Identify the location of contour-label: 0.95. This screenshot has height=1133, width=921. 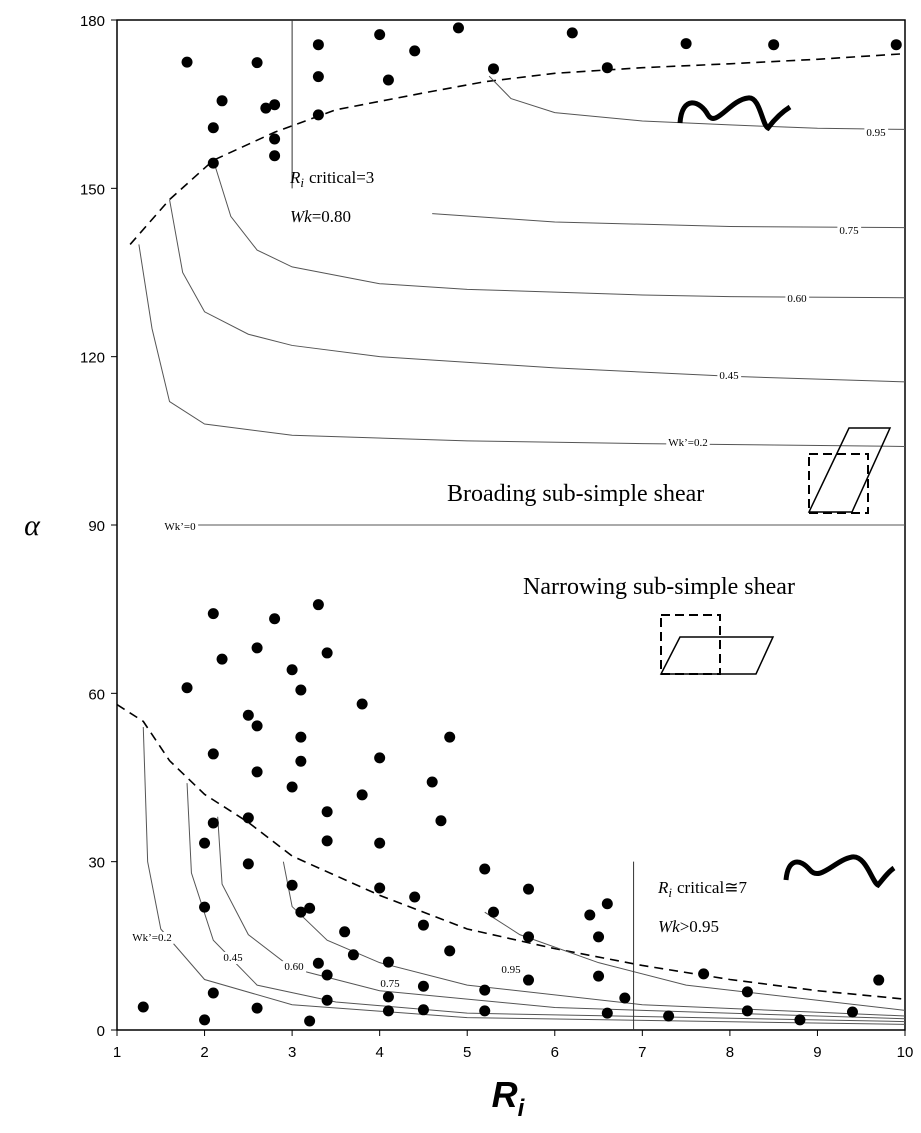
(876, 133).